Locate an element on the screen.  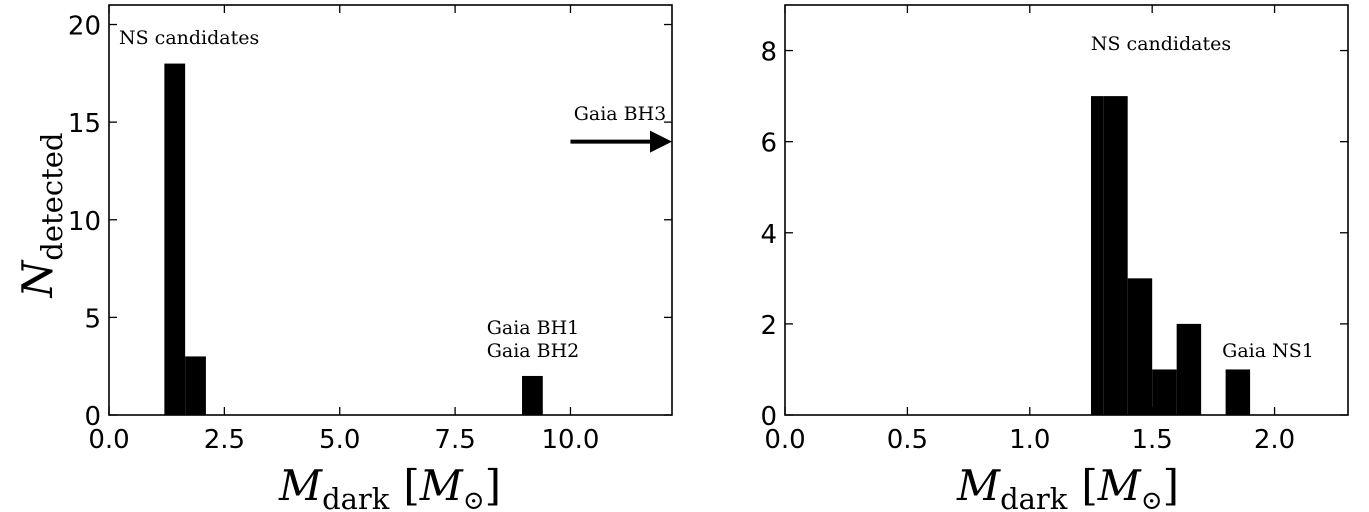
annotation-ns-candidates-left: NS candidates is located at coordinates (189, 38).